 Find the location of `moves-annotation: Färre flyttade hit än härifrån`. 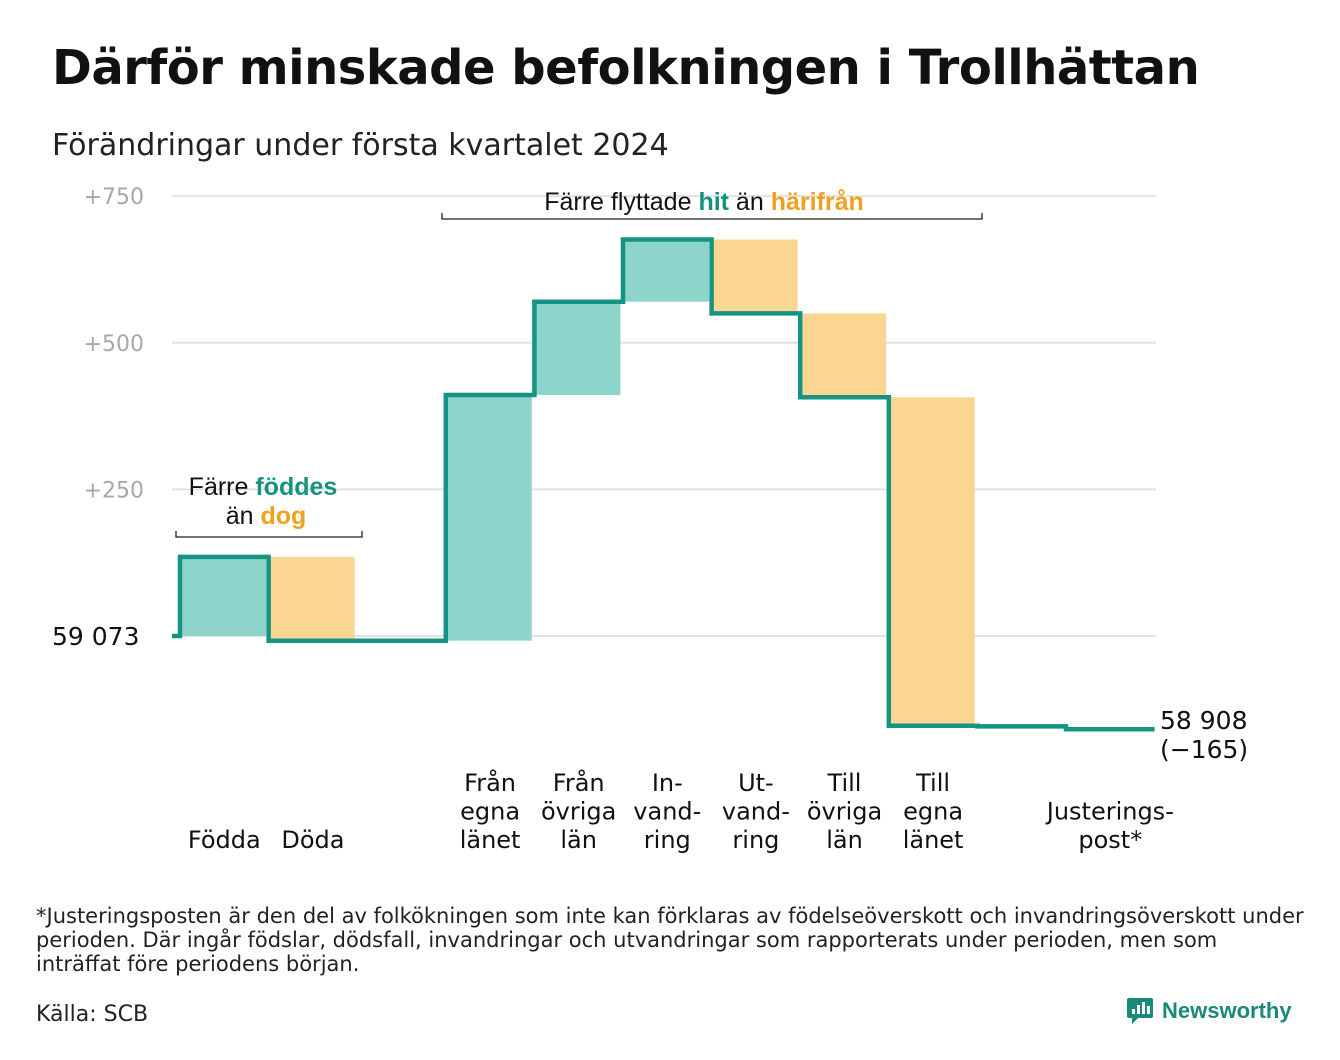

moves-annotation: Färre flyttade hit än härifrån is located at coordinates (704, 202).